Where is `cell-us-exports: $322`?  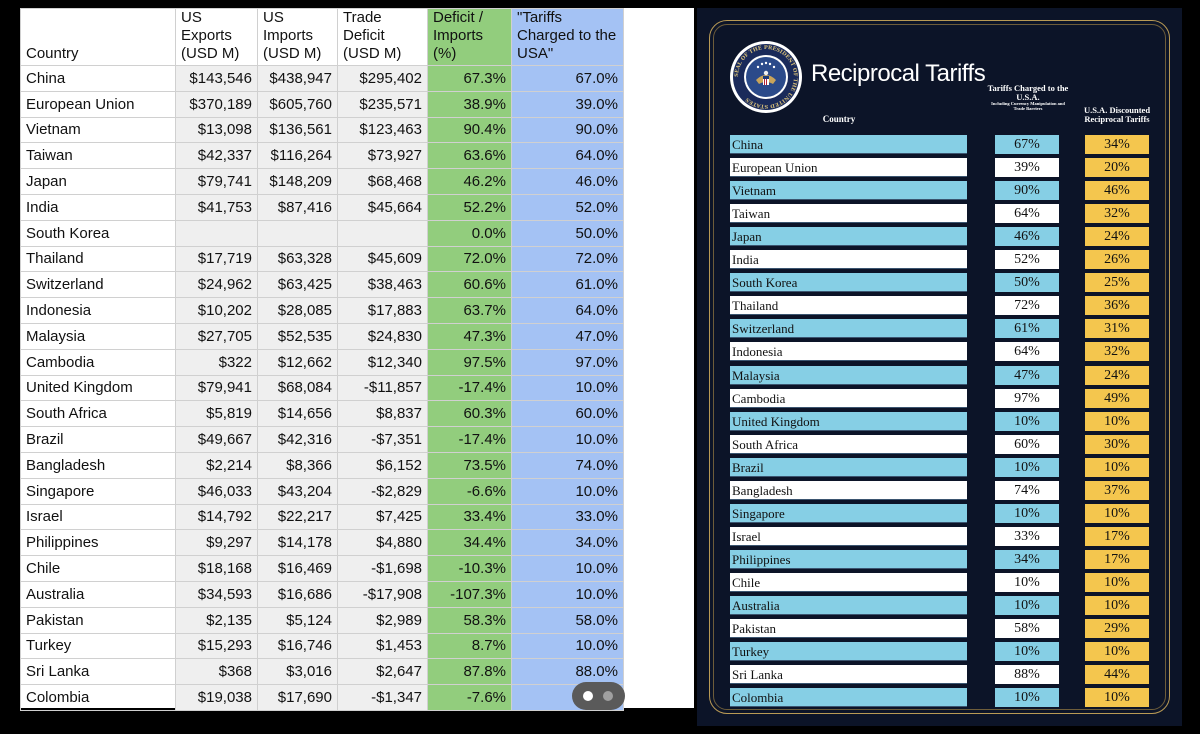
cell-us-exports: $322 is located at coordinates (216, 362).